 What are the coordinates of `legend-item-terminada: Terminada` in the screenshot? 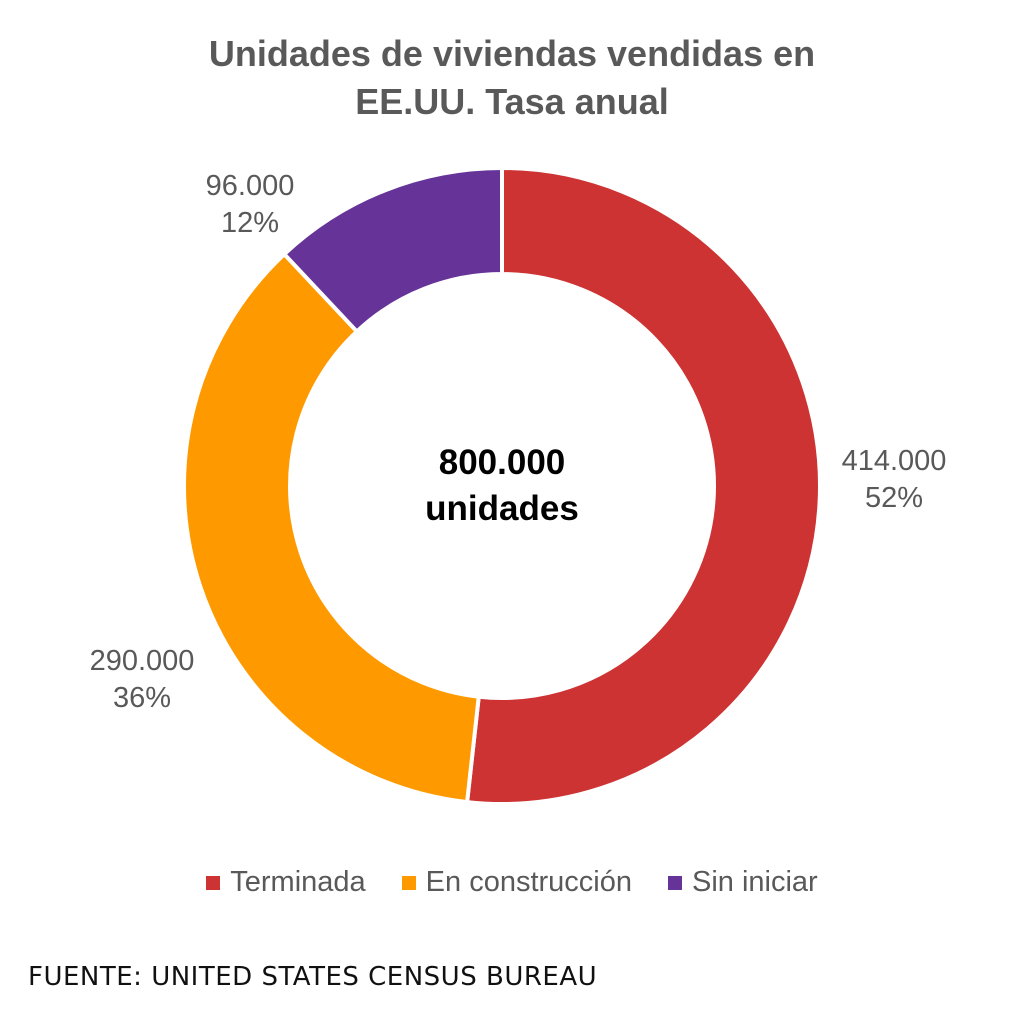 It's located at (286, 882).